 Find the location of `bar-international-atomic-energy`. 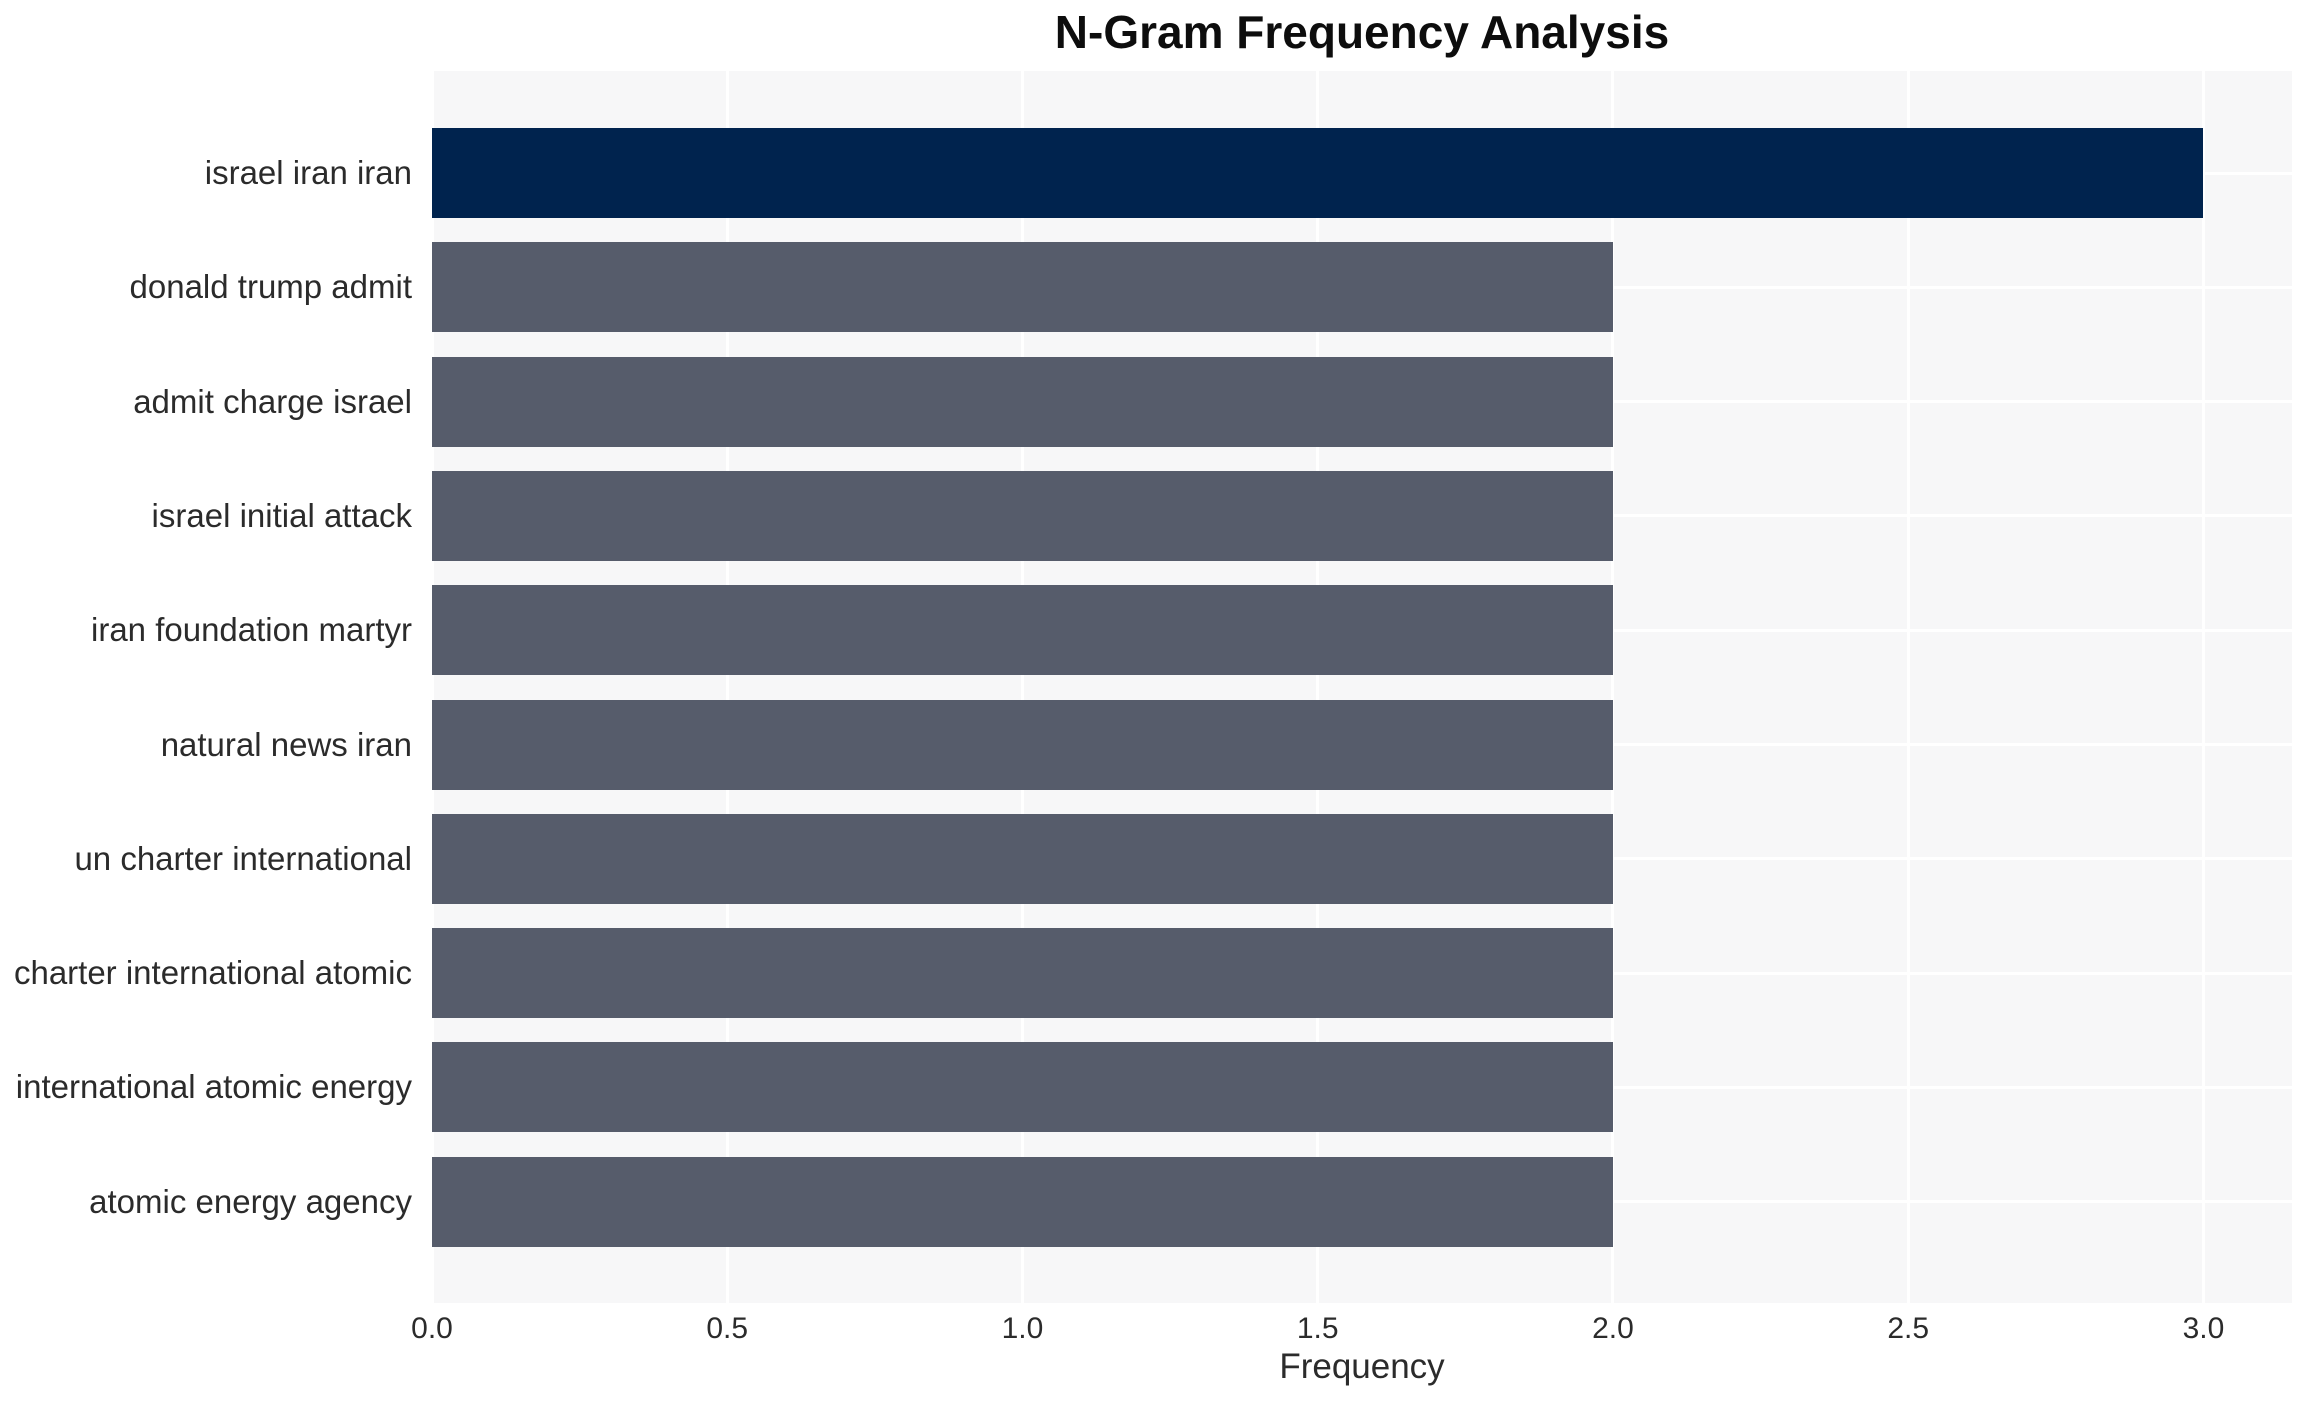

bar-international-atomic-energy is located at coordinates (1022, 1087).